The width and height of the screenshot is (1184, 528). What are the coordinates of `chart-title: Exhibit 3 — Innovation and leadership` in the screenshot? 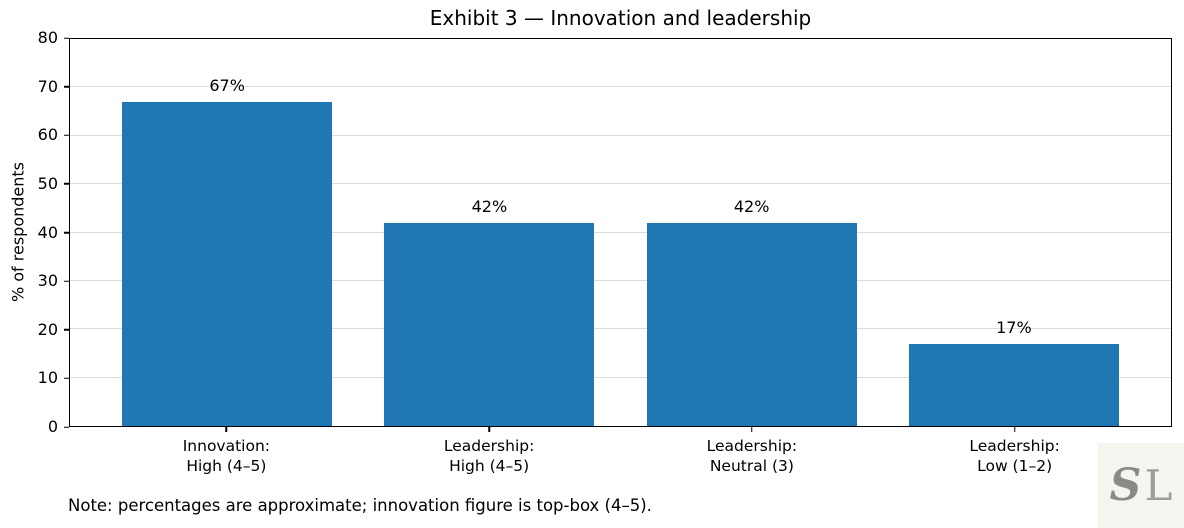 It's located at (620, 18).